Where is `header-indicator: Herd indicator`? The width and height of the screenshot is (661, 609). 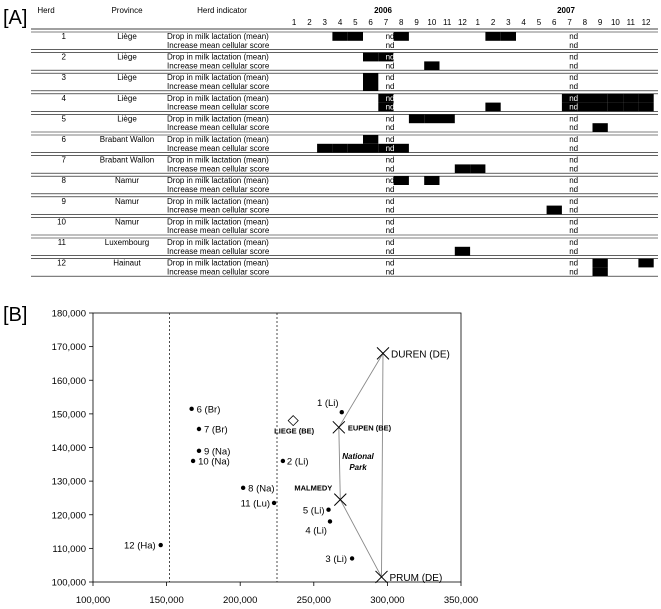
header-indicator: Herd indicator is located at coordinates (222, 10).